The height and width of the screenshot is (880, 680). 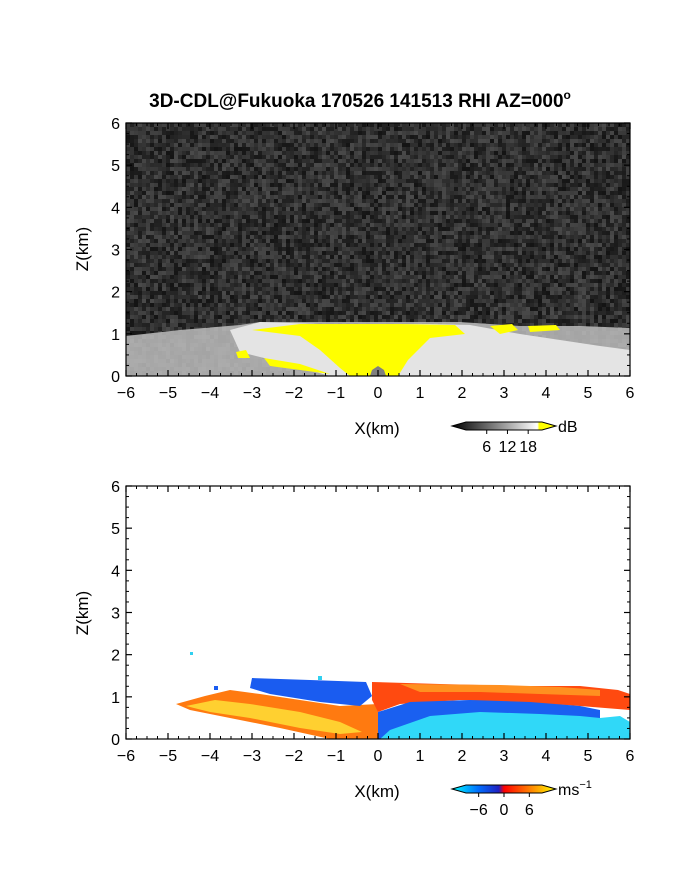 I want to click on velocity-colorbar-ticks: −6 0 6, so click(x=502, y=806).